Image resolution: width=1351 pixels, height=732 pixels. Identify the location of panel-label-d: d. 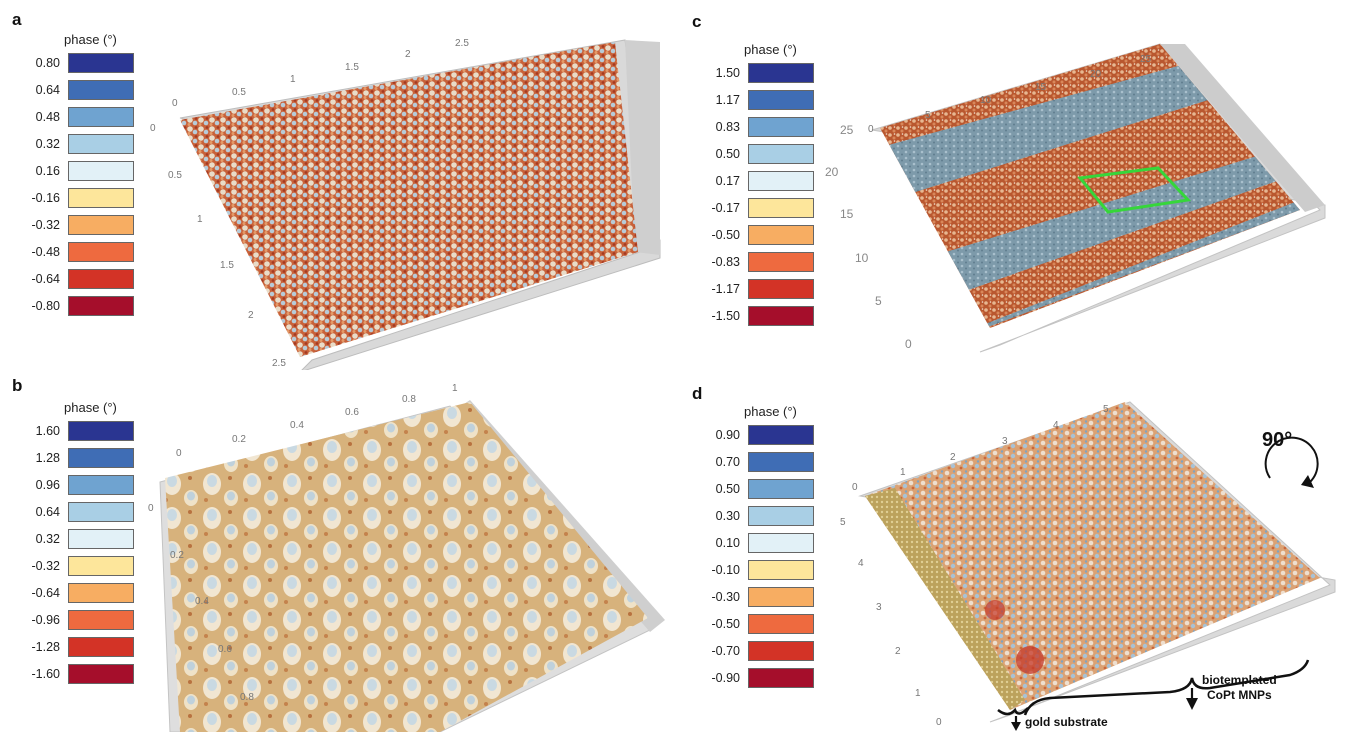
(697, 393).